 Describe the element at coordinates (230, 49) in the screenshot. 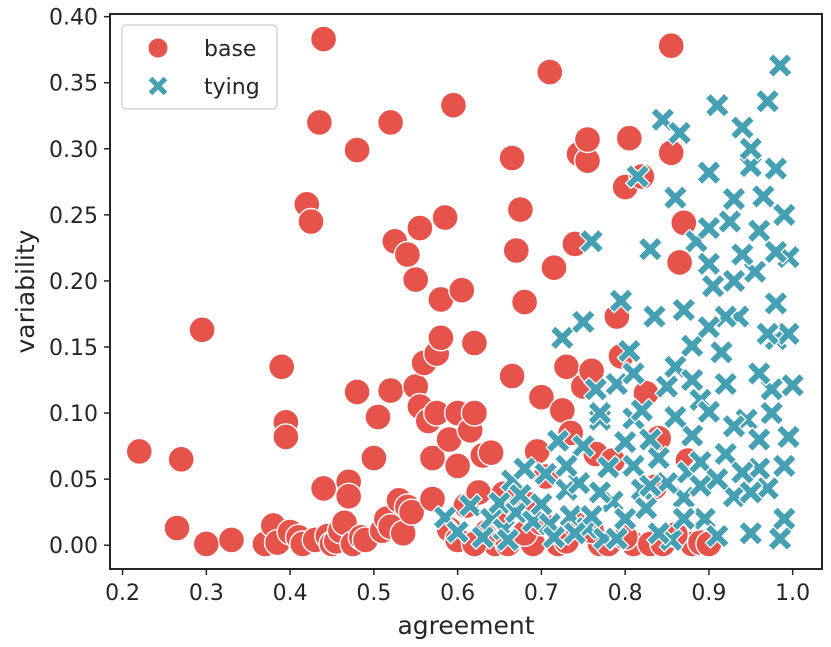

I see `legend-label-base: base` at that location.